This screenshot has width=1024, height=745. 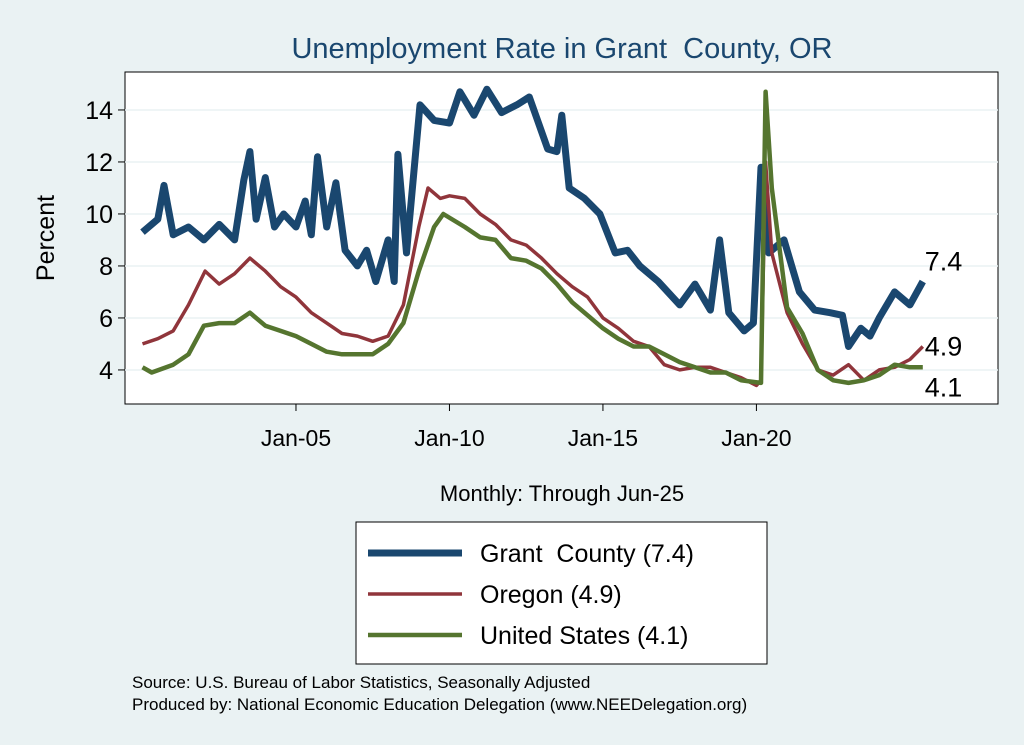 I want to click on legend-label: Oregon (4.9), so click(x=551, y=595).